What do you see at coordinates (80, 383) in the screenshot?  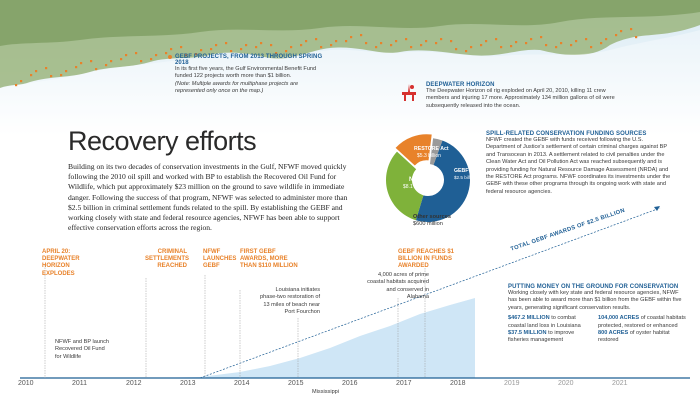 I see `year-label: 2011` at bounding box center [80, 383].